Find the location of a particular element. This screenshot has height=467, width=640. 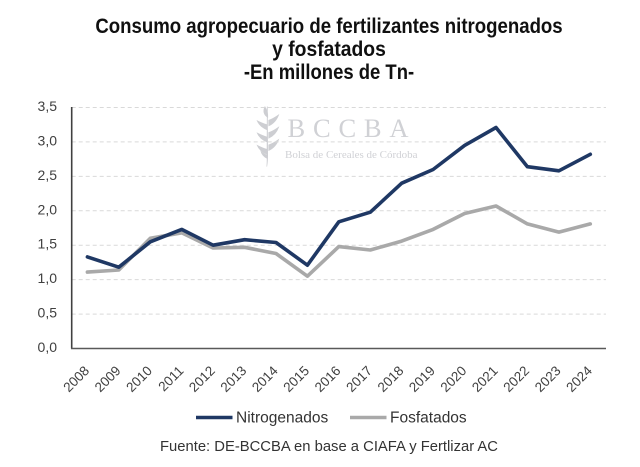

svg-text: y fosfatados is located at coordinates (329, 49).